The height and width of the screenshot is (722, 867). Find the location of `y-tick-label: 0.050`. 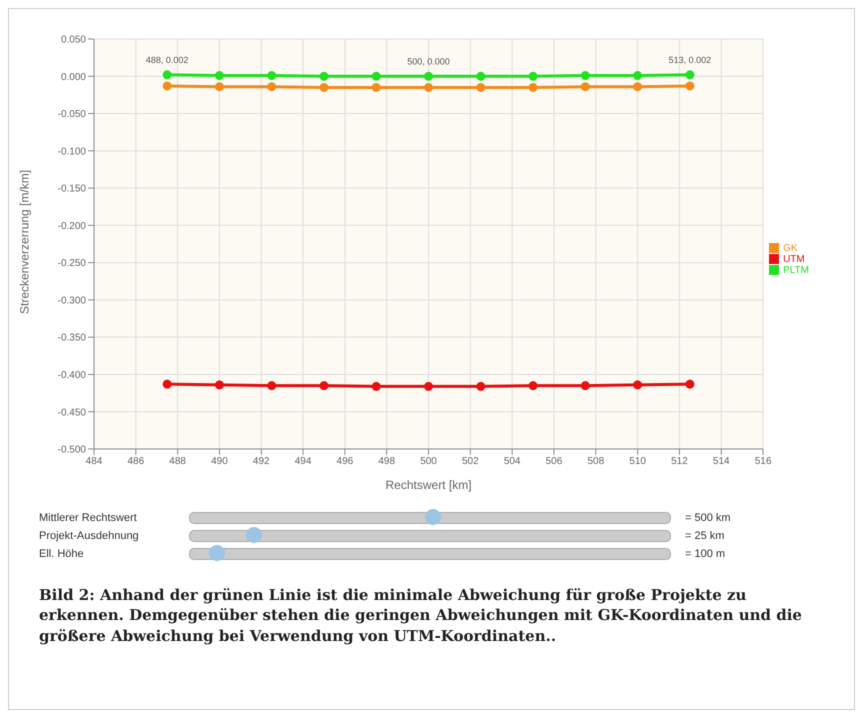

y-tick-label: 0.050 is located at coordinates (73, 40).